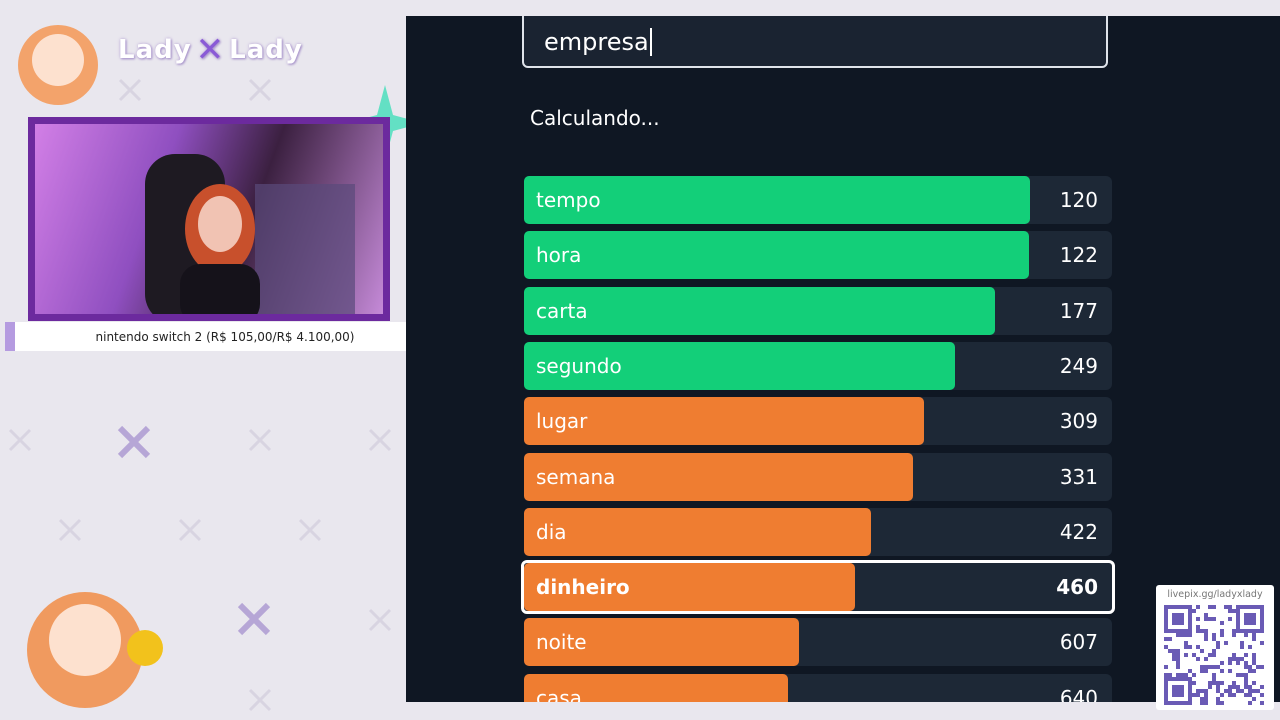 The width and height of the screenshot is (1280, 720). I want to click on guess-word: semana, so click(576, 476).